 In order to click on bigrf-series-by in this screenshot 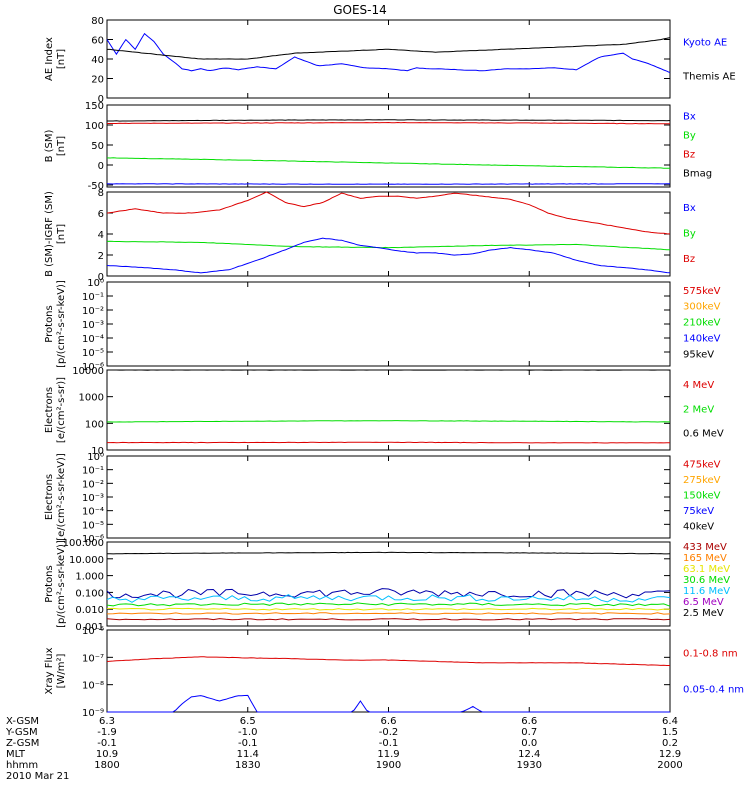, I will do `click(388, 245)`.